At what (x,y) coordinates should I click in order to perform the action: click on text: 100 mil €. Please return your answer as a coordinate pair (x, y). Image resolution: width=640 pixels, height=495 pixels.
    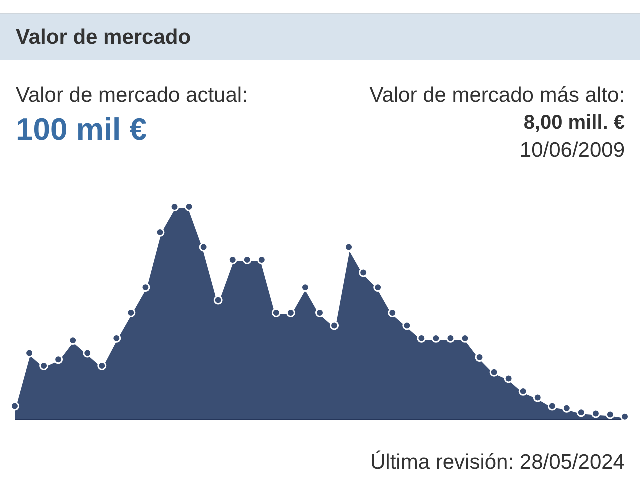
    Looking at the image, I should click on (81, 129).